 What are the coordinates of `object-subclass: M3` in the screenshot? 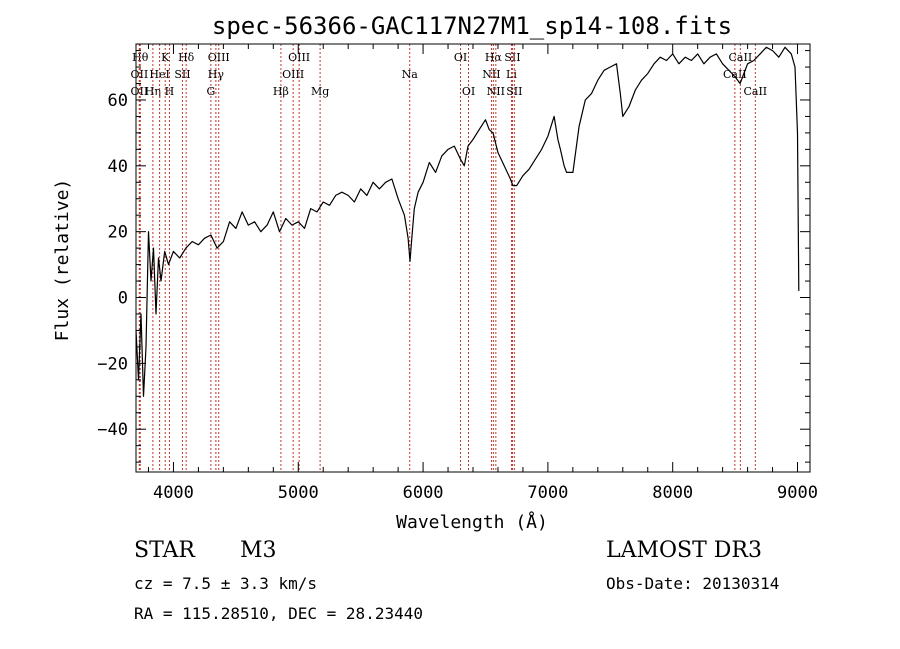 It's located at (258, 550).